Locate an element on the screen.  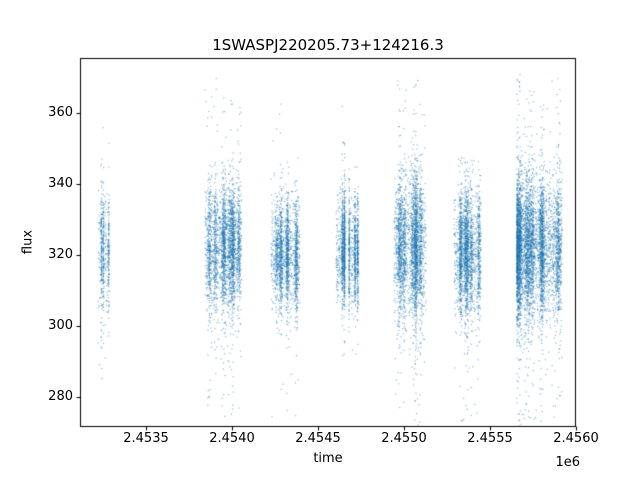
x-axis-label: time is located at coordinates (328, 458).